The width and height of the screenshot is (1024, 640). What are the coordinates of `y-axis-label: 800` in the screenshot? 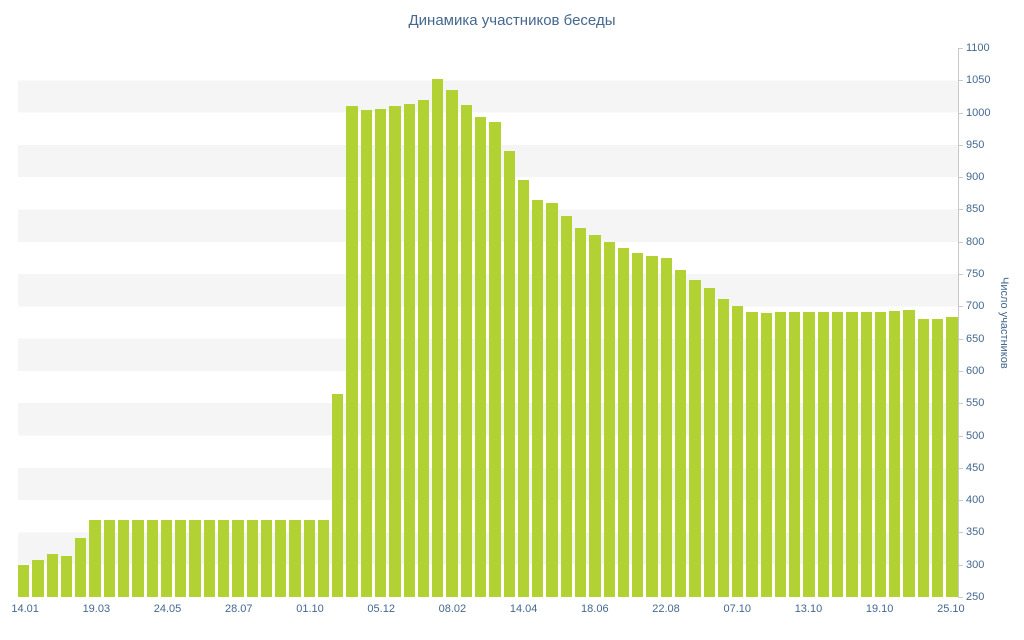 It's located at (975, 241).